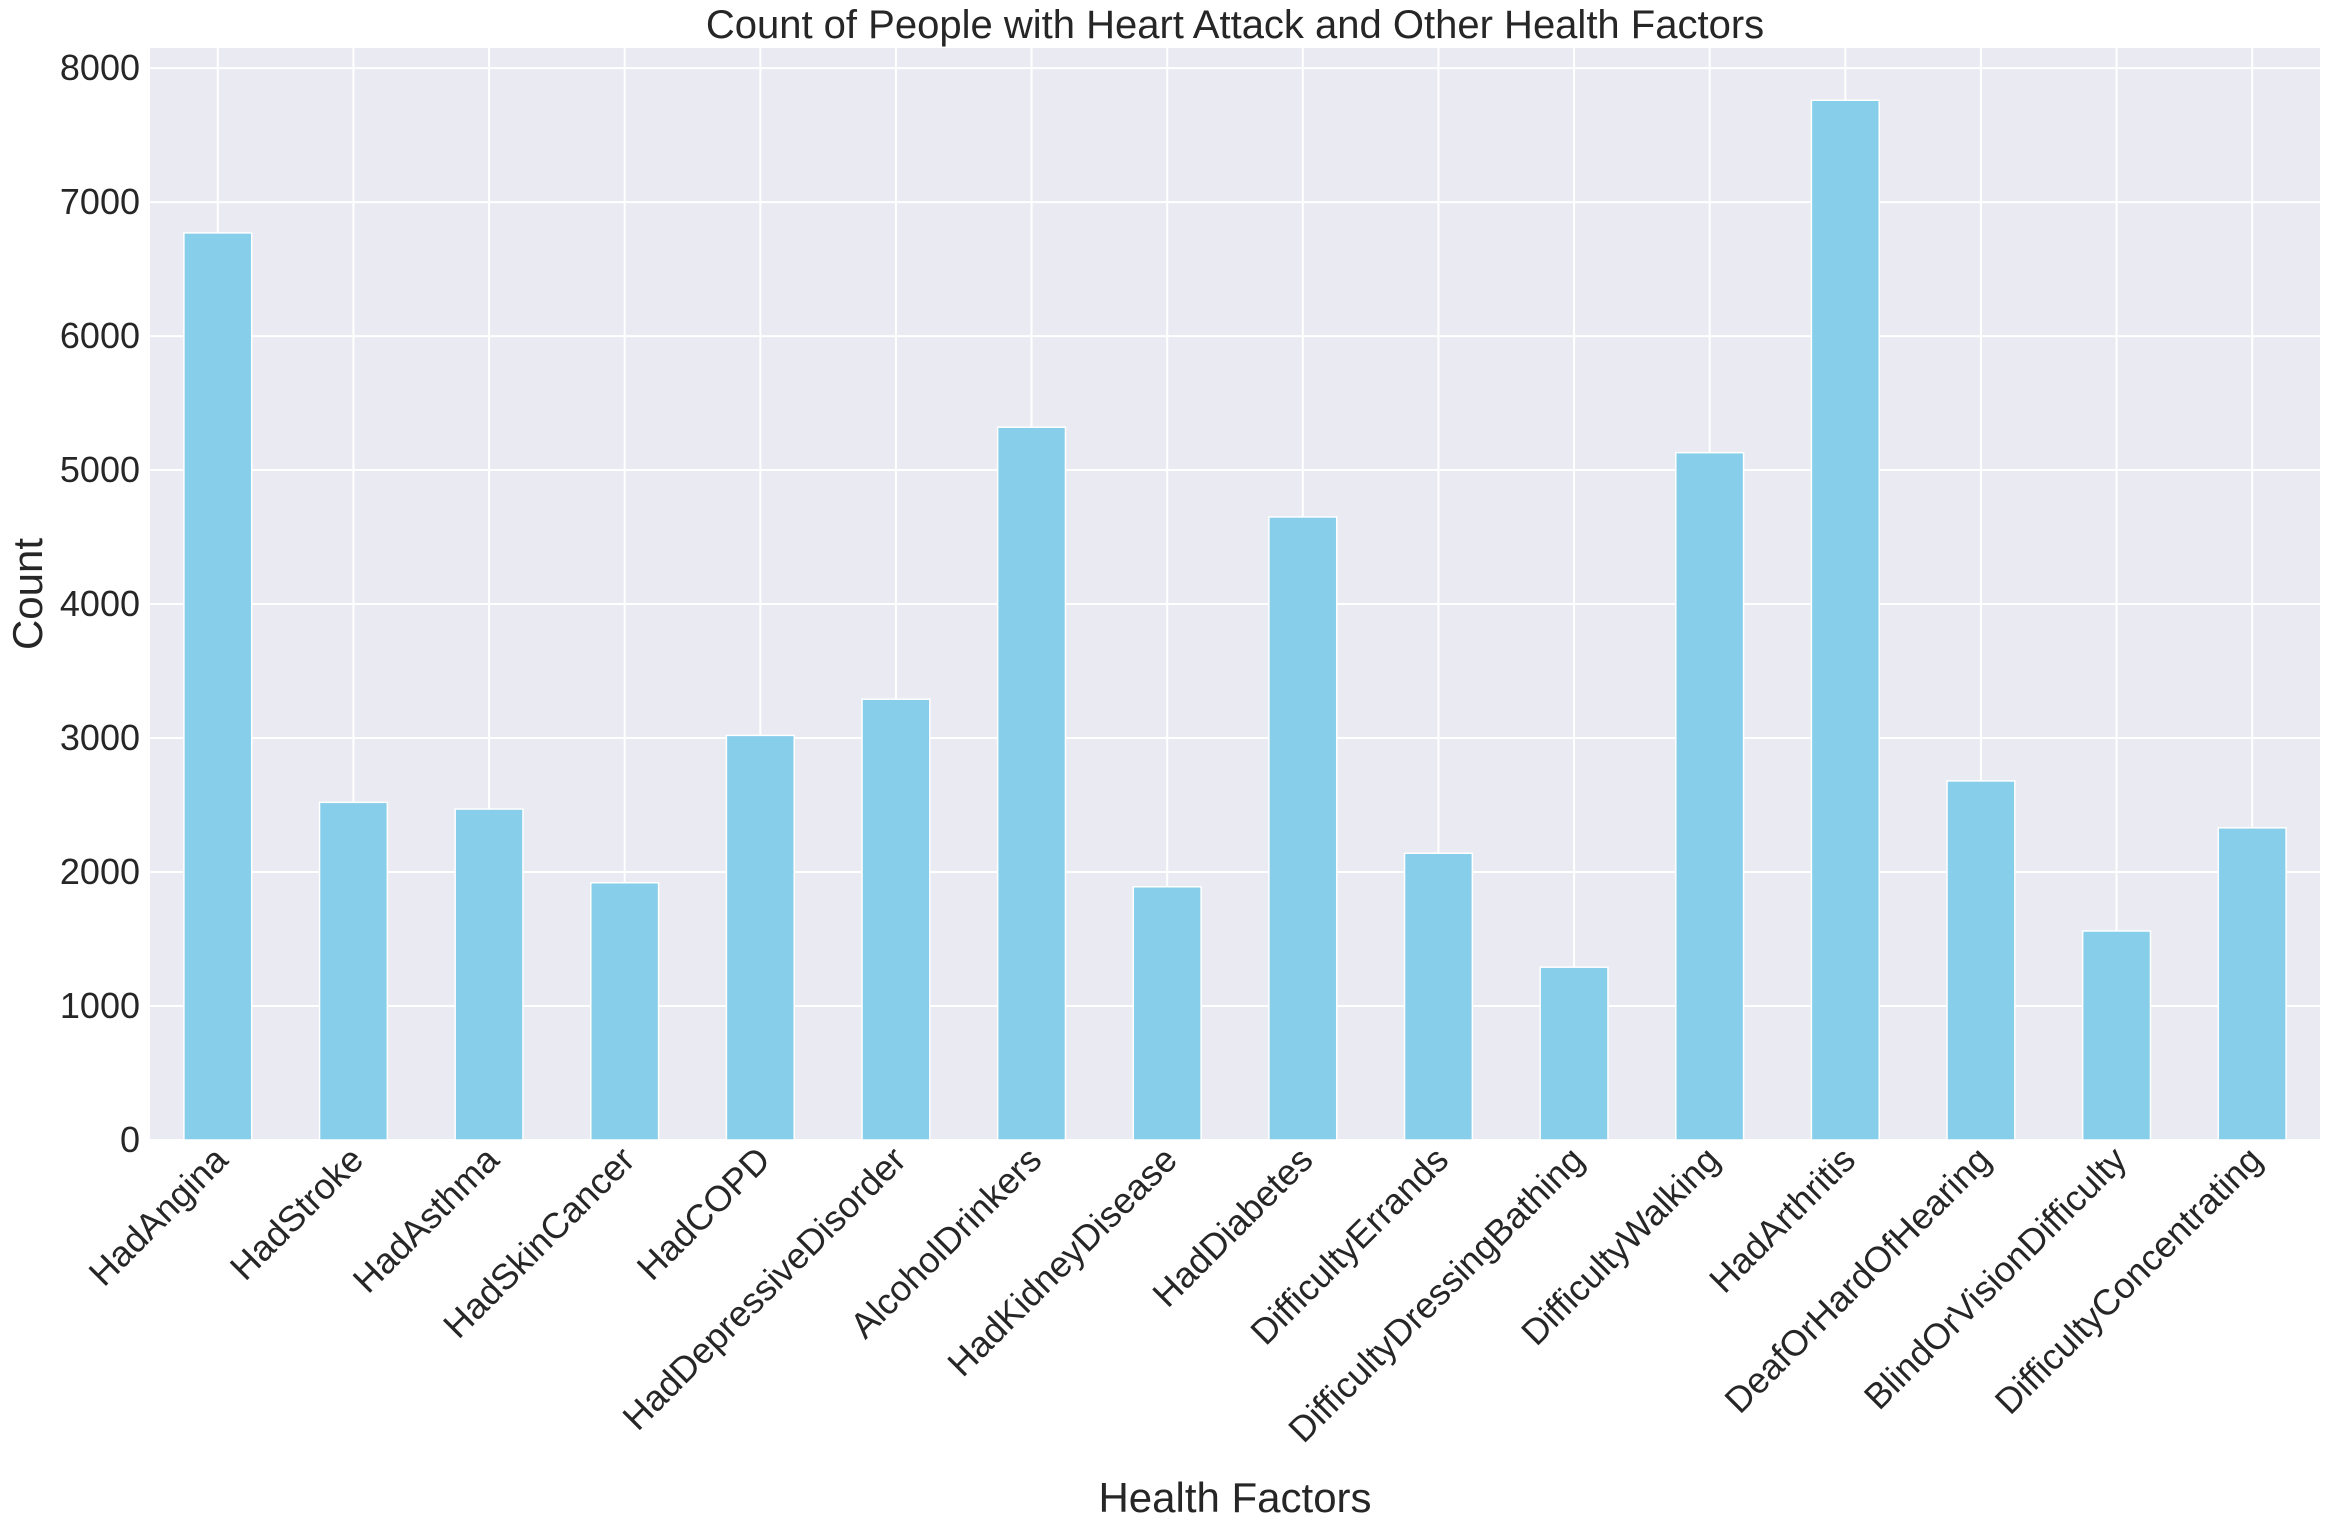 Image resolution: width=2330 pixels, height=1530 pixels. Describe the element at coordinates (27, 594) in the screenshot. I see `y-axis-label: Count` at that location.